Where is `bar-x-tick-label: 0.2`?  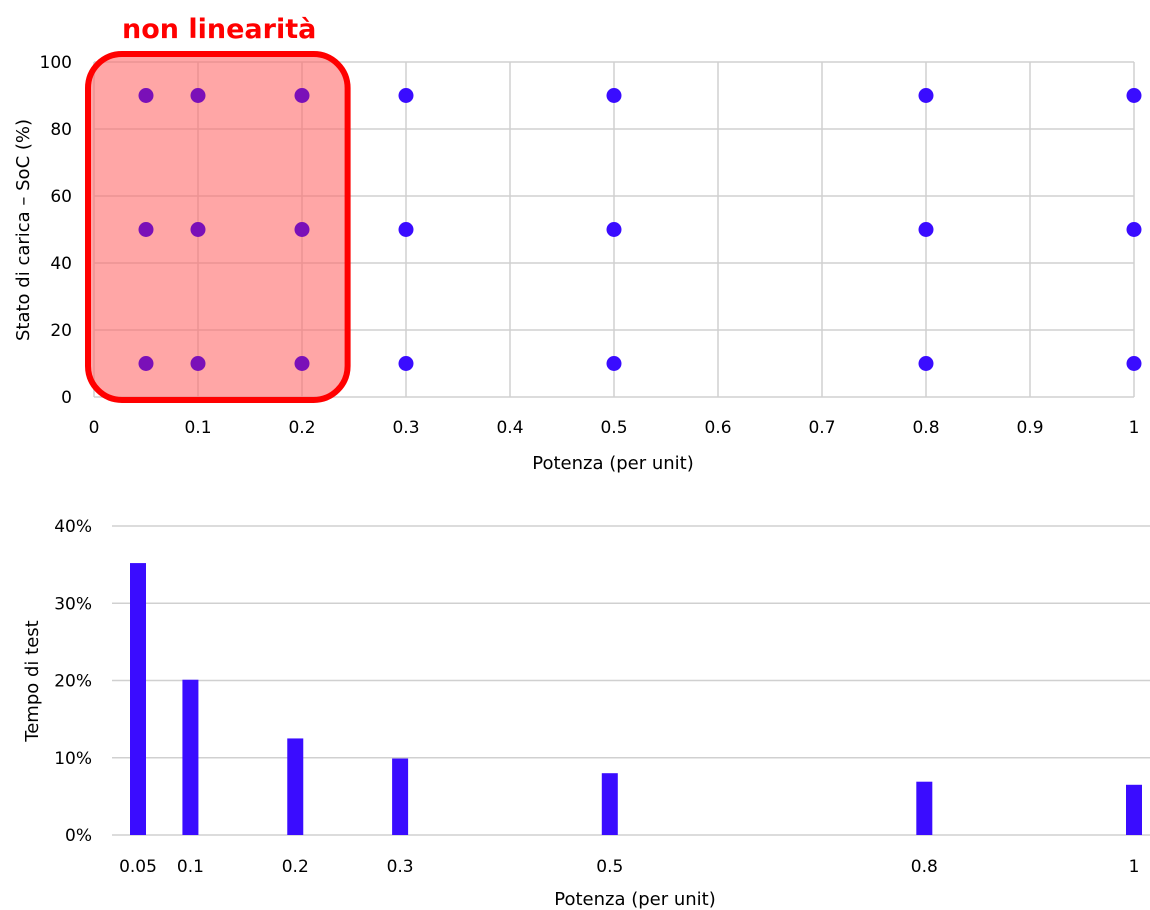 bar-x-tick-label: 0.2 is located at coordinates (295, 867).